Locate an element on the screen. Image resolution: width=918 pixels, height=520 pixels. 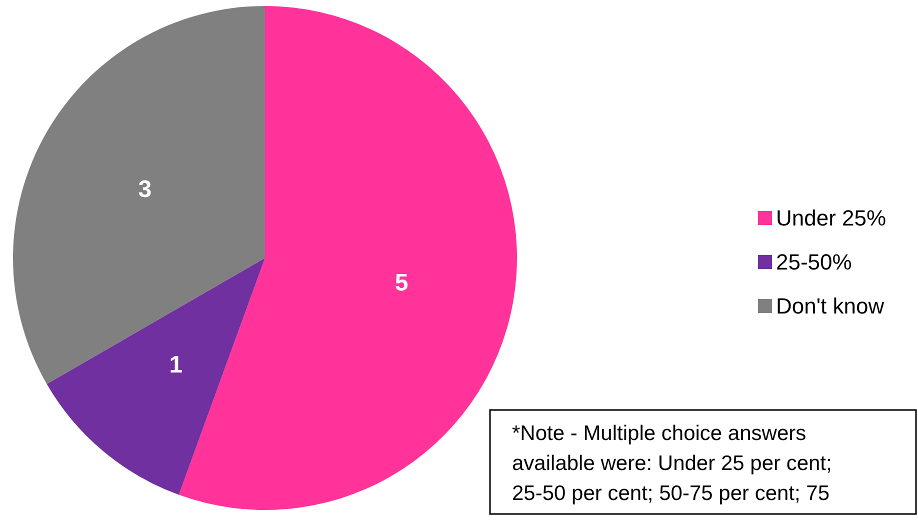
legend-label: Under 25% is located at coordinates (831, 218).